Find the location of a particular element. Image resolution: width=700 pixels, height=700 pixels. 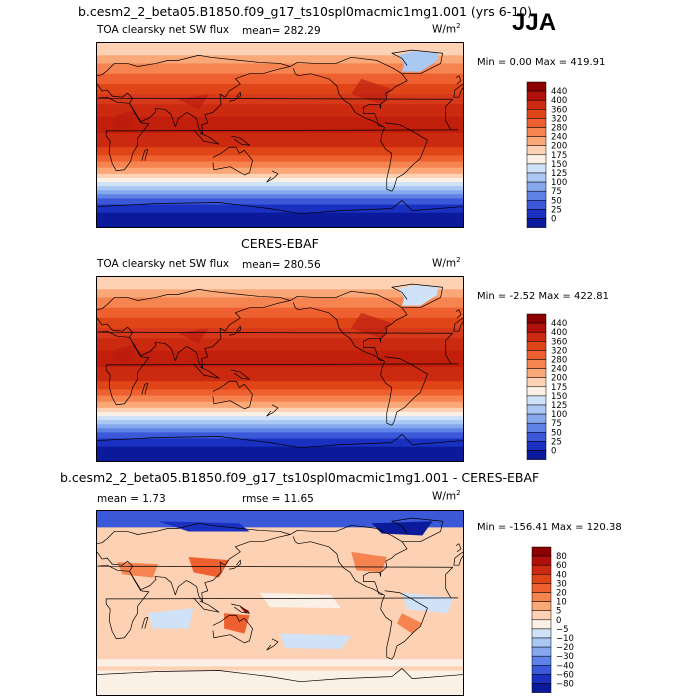

panel-2-minmax: Min = -2.52 Max = 422.81 is located at coordinates (543, 296).